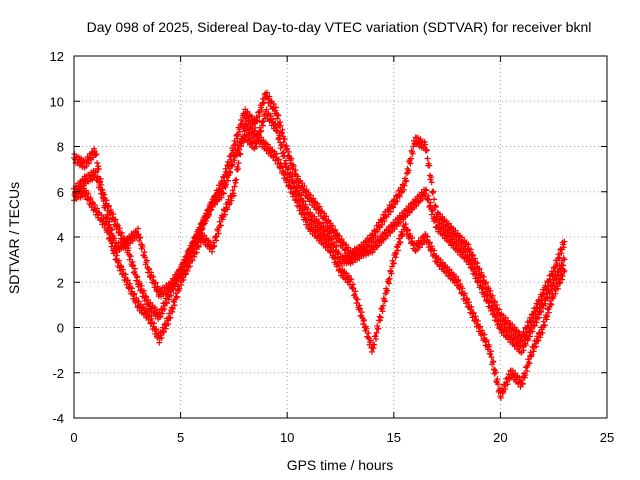 Image resolution: width=640 pixels, height=480 pixels. Describe the element at coordinates (60, 282) in the screenshot. I see `y-tick-label: 2` at that location.